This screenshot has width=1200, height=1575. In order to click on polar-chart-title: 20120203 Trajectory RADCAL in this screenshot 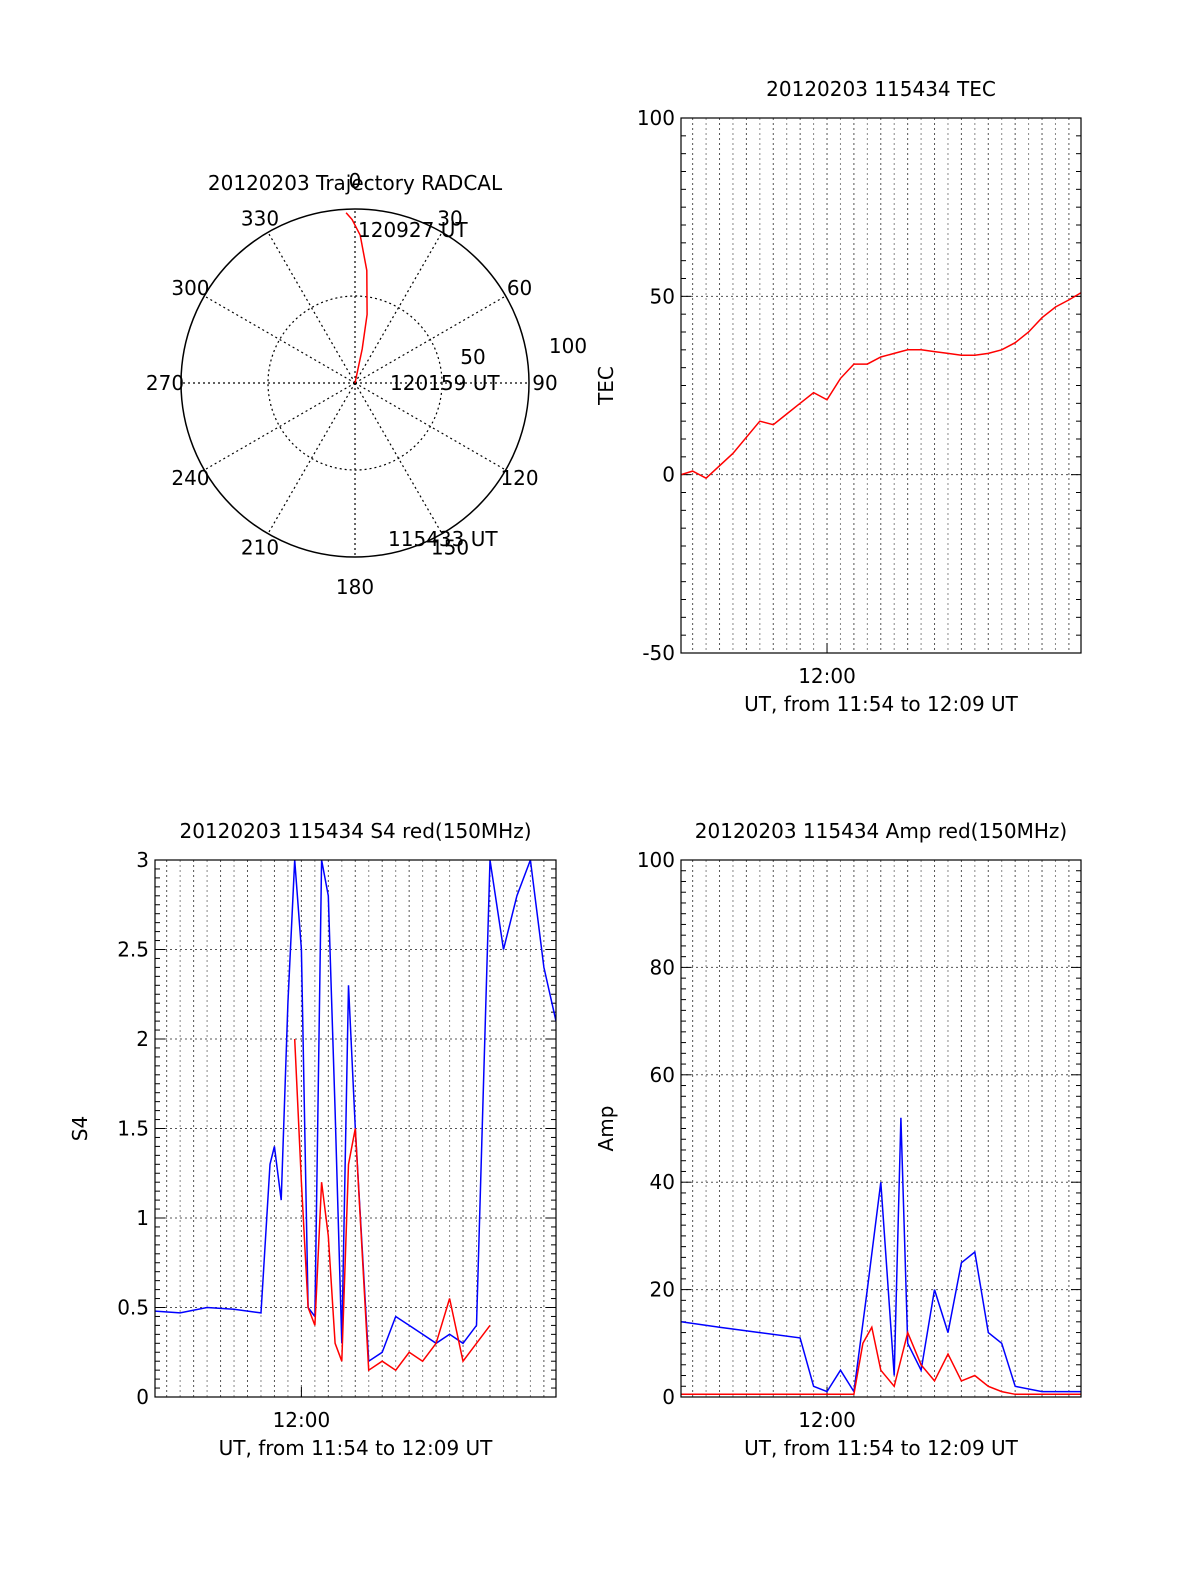, I will do `click(355, 183)`.